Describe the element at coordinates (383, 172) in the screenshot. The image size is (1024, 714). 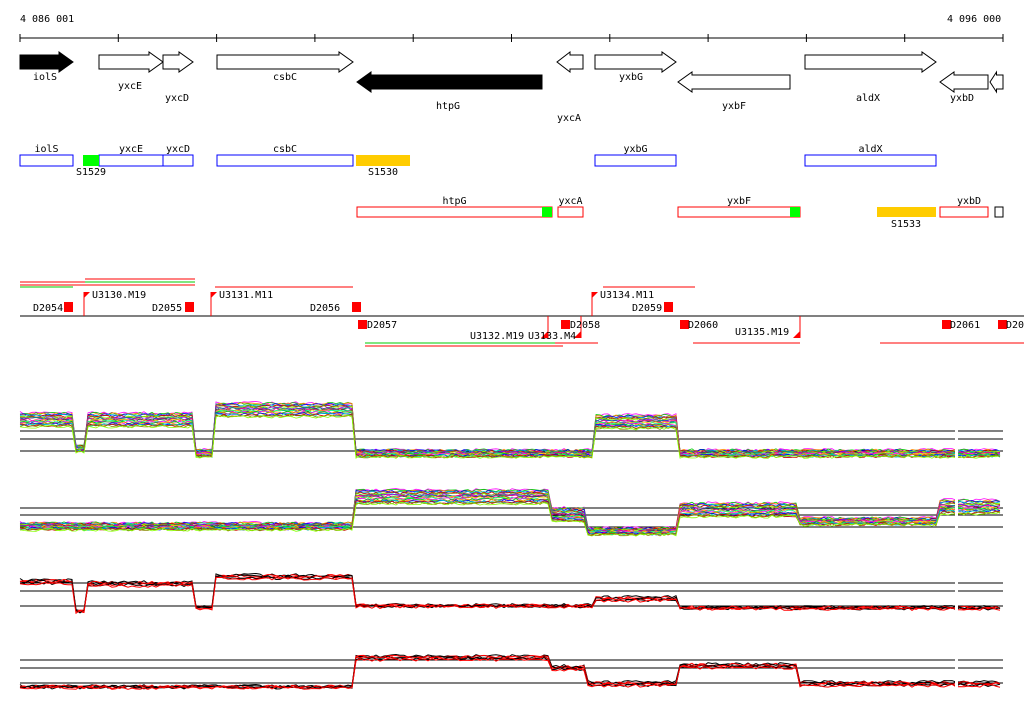
I see `segment-label: S1530` at that location.